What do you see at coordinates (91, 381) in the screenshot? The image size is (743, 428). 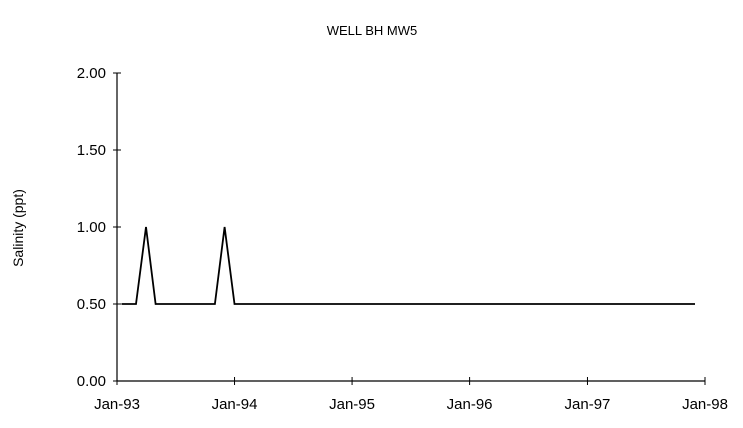 I see `y-tick-label: 0.00` at bounding box center [91, 381].